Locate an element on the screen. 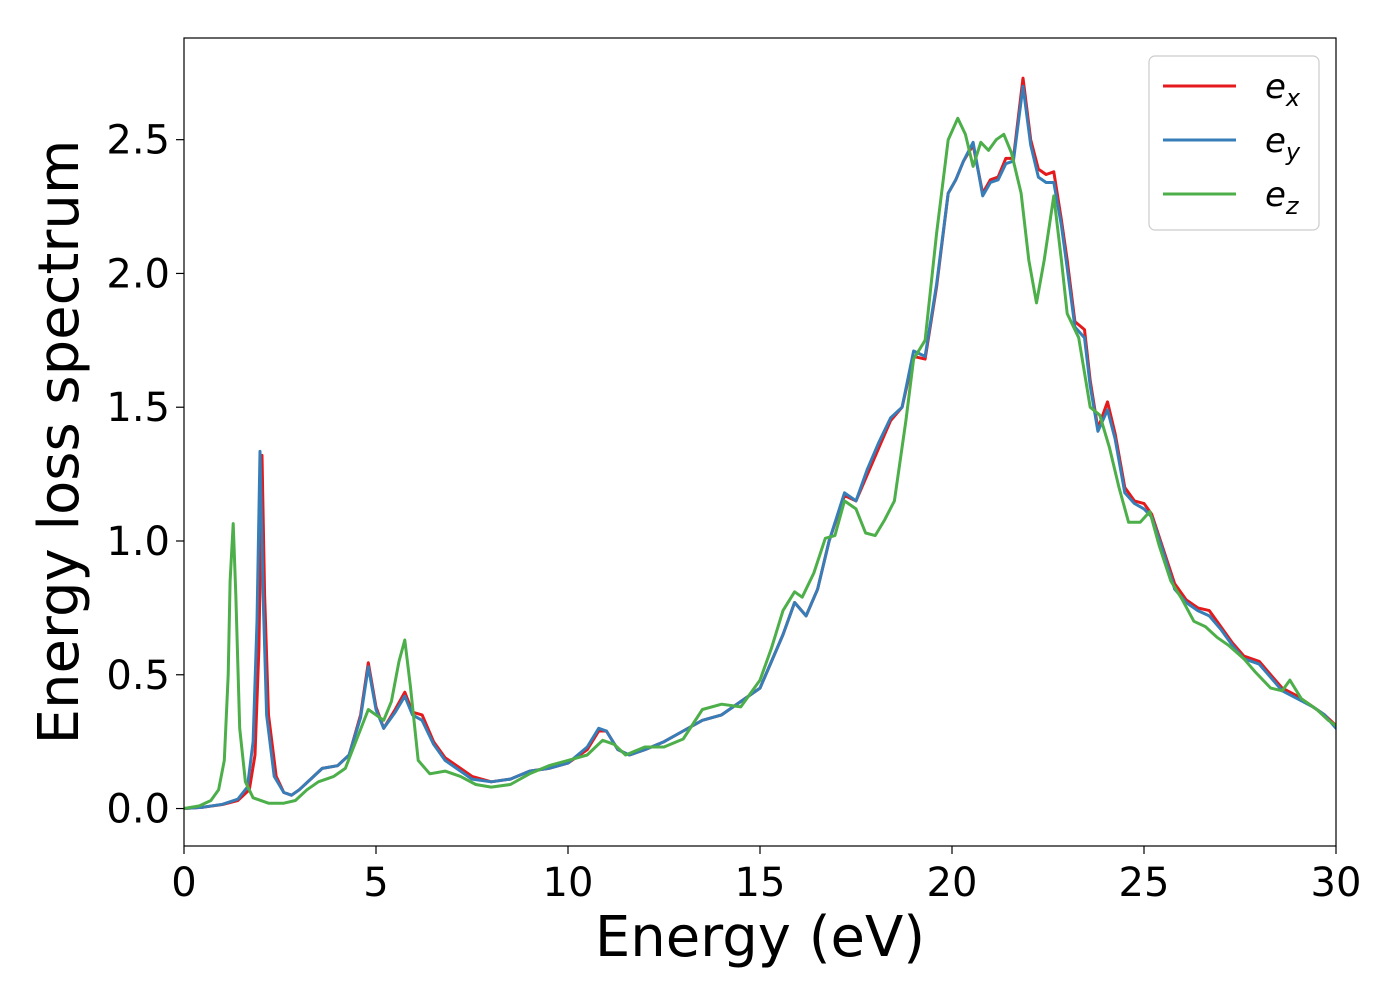 This screenshot has height=1000, width=1400. x-tick-label: 20 is located at coordinates (952, 883).